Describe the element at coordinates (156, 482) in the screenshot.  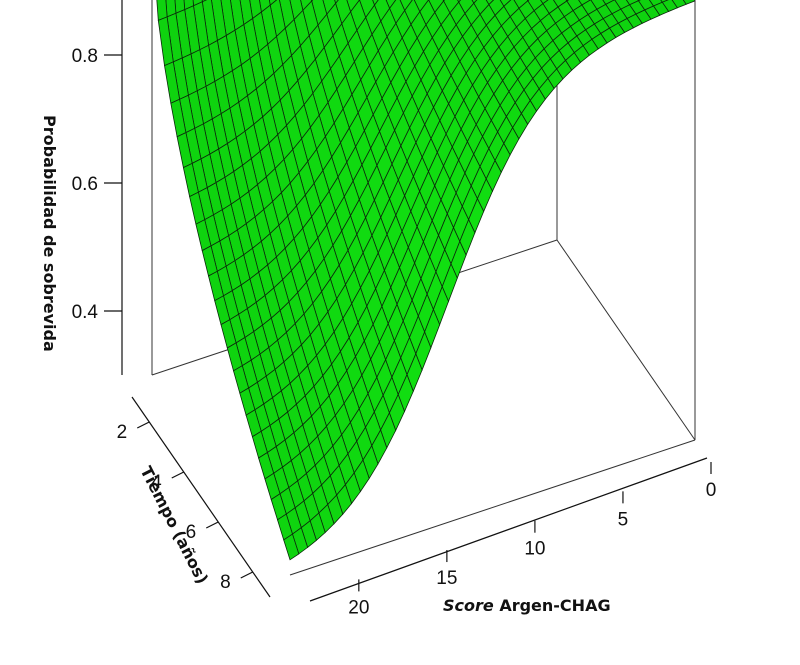
I see `x-tick-label: 4` at that location.